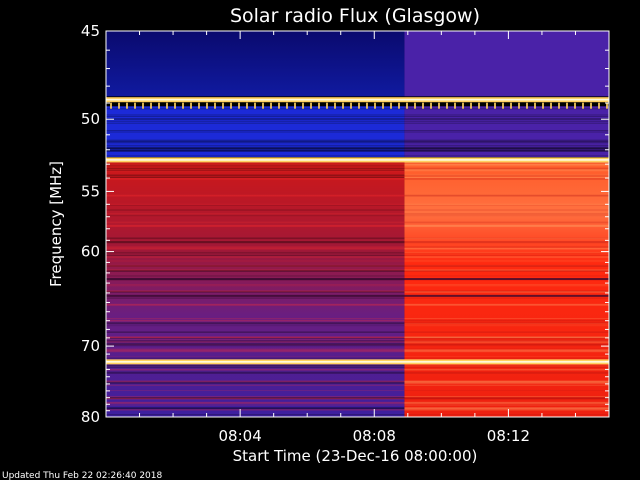  I want to click on dark-line, so click(357, 279).